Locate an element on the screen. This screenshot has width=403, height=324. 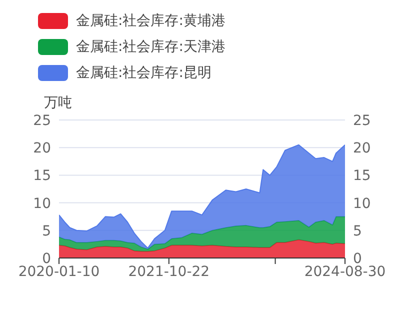
y2-tick-label: 10 is located at coordinates (362, 204).